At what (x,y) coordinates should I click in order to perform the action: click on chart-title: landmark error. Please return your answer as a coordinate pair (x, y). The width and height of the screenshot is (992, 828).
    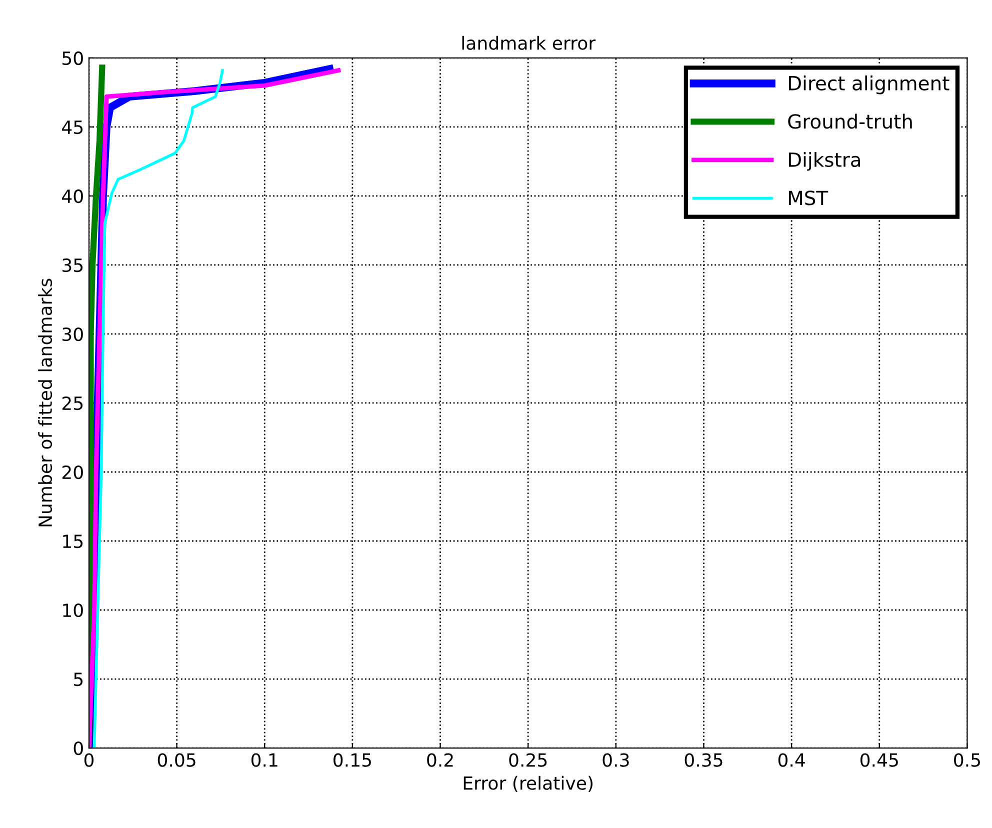
    Looking at the image, I should click on (529, 43).